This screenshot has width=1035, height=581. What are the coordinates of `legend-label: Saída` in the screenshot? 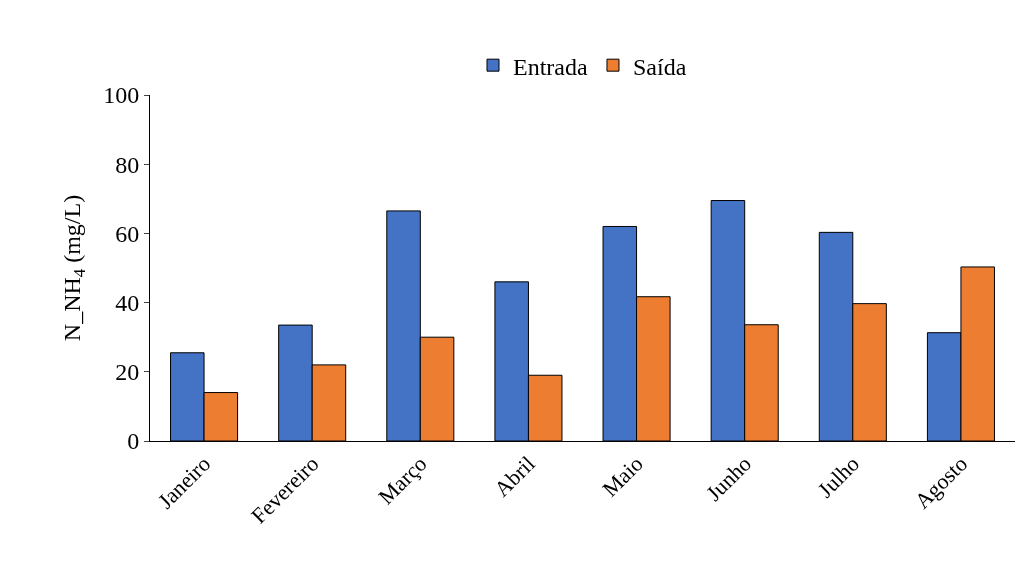 It's located at (659, 66).